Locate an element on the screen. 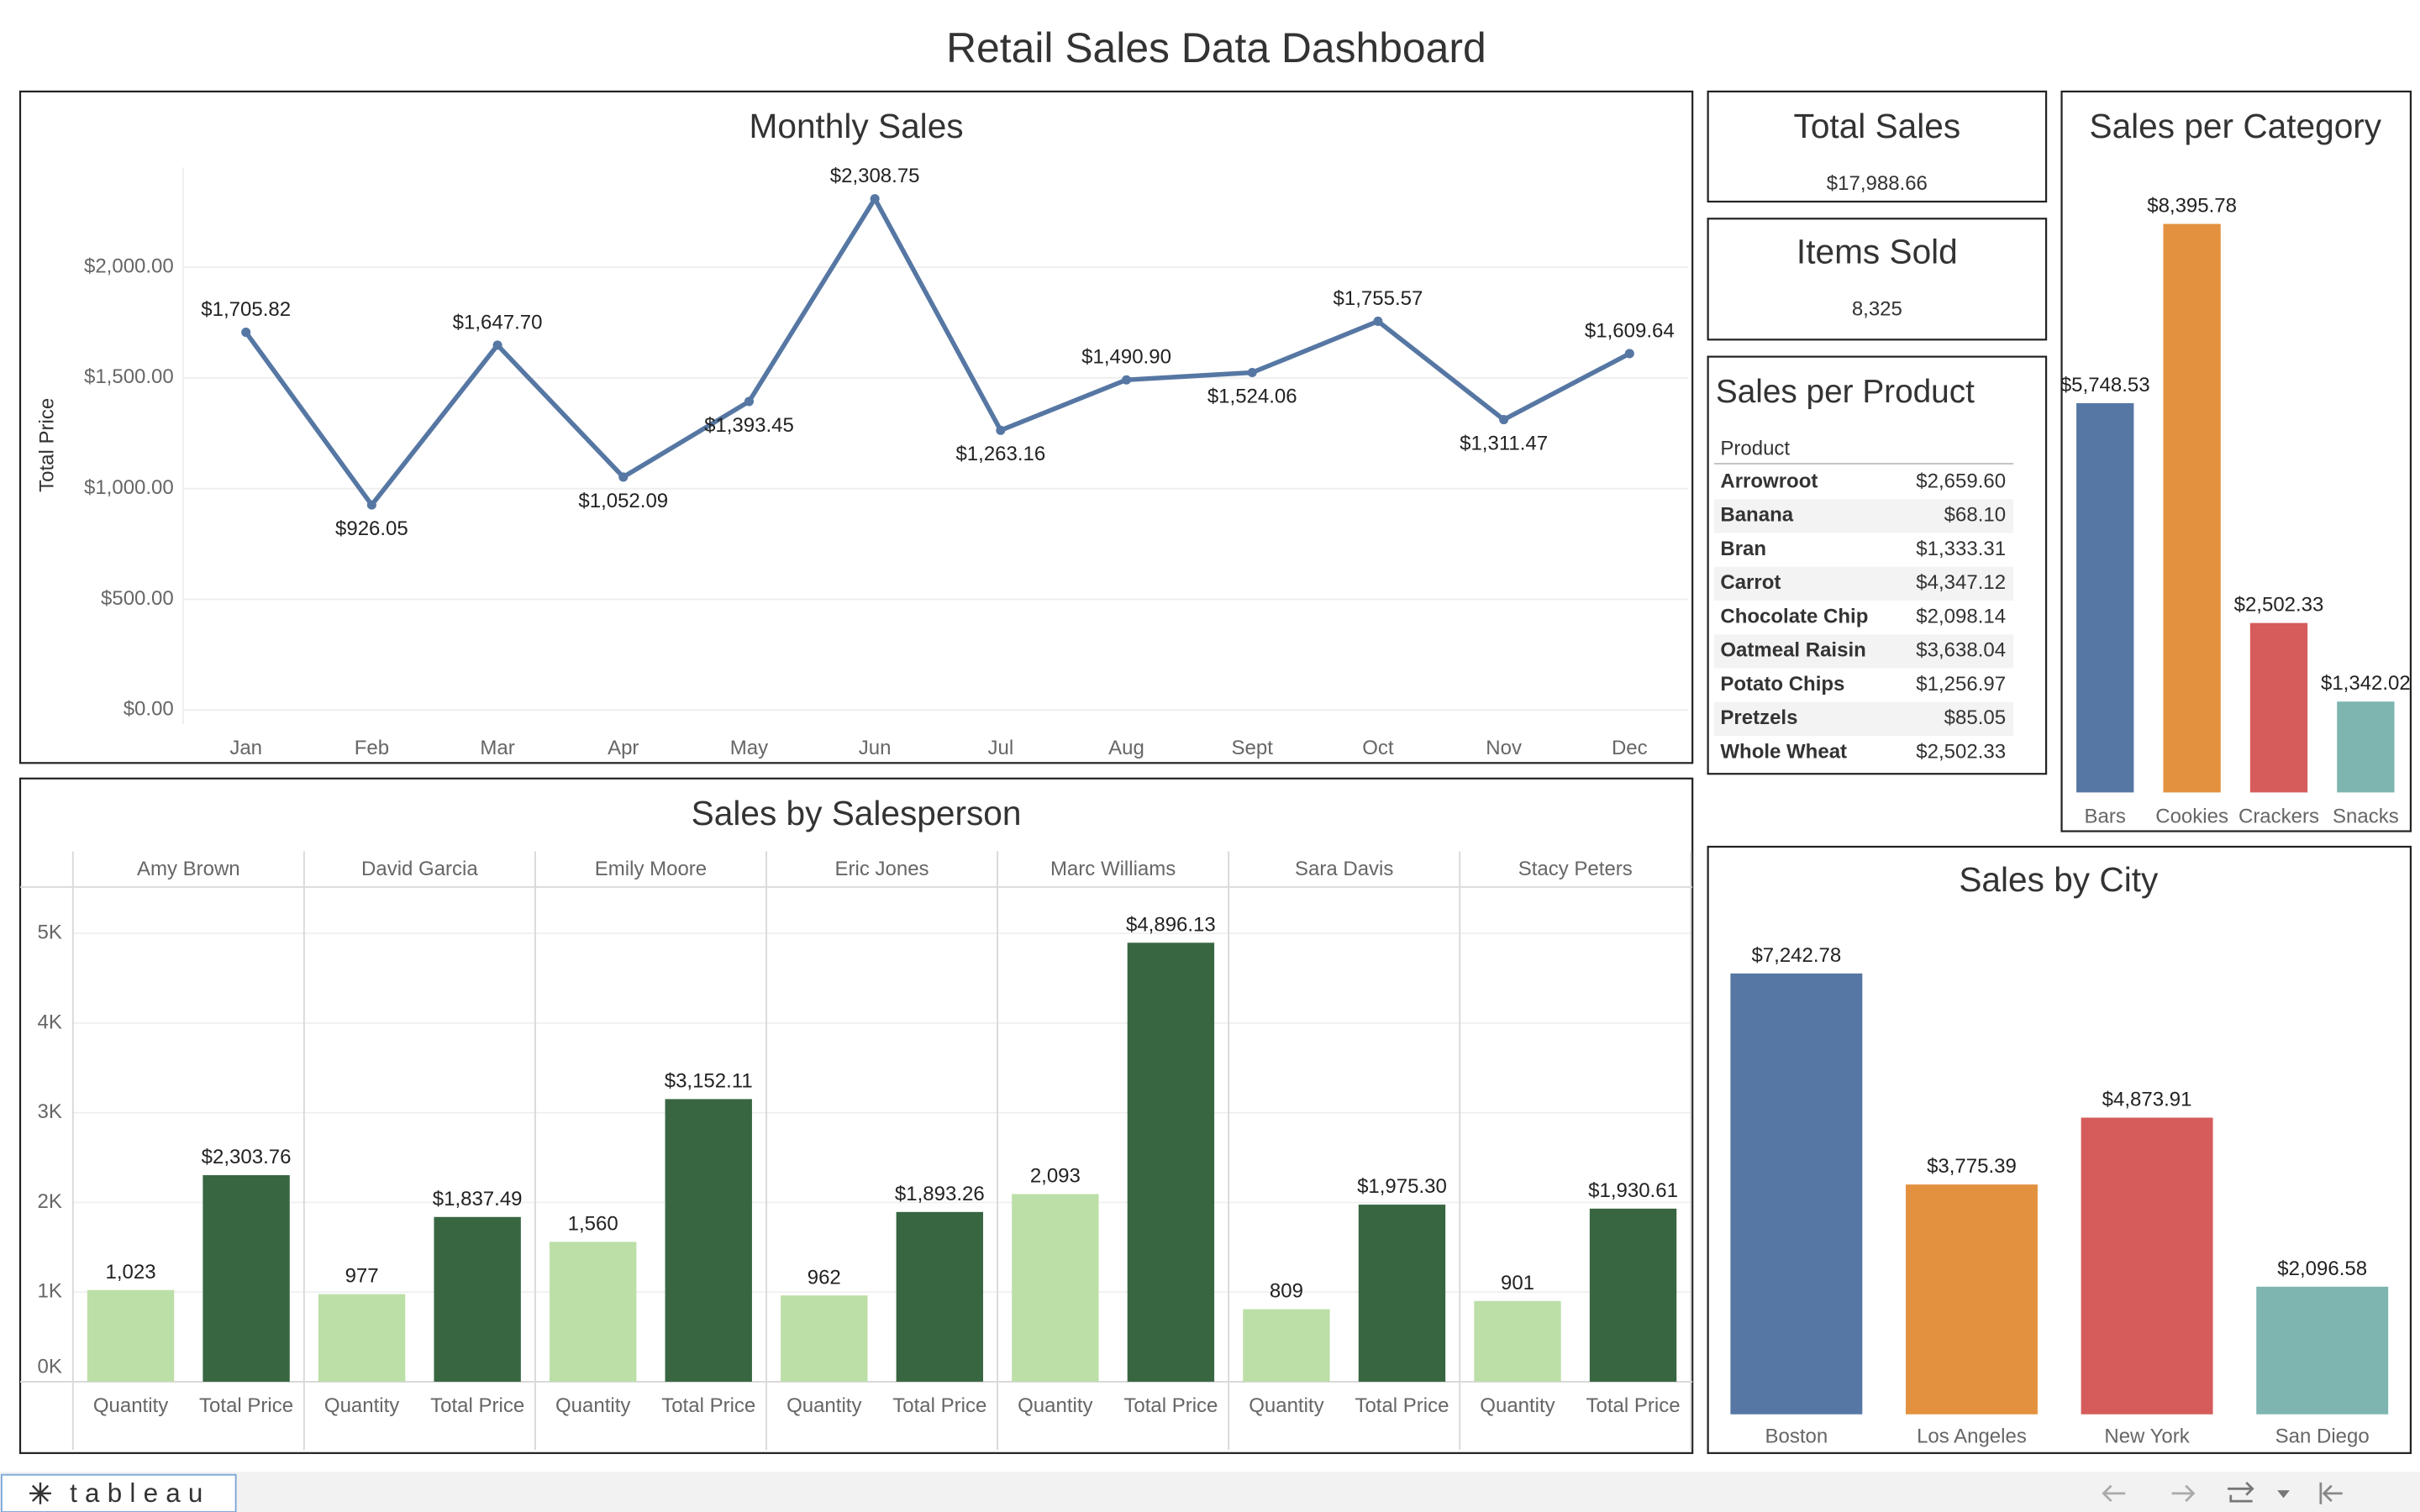 Image resolution: width=2420 pixels, height=1512 pixels. value-label: 962 is located at coordinates (825, 1277).